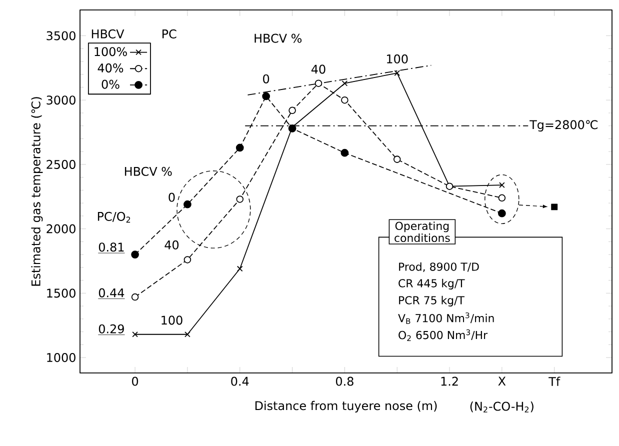 The image size is (619, 446). What do you see at coordinates (502, 407) in the screenshot?
I see `text: (N$_{2}$-CO-H$_{2}$)` at bounding box center [502, 407].